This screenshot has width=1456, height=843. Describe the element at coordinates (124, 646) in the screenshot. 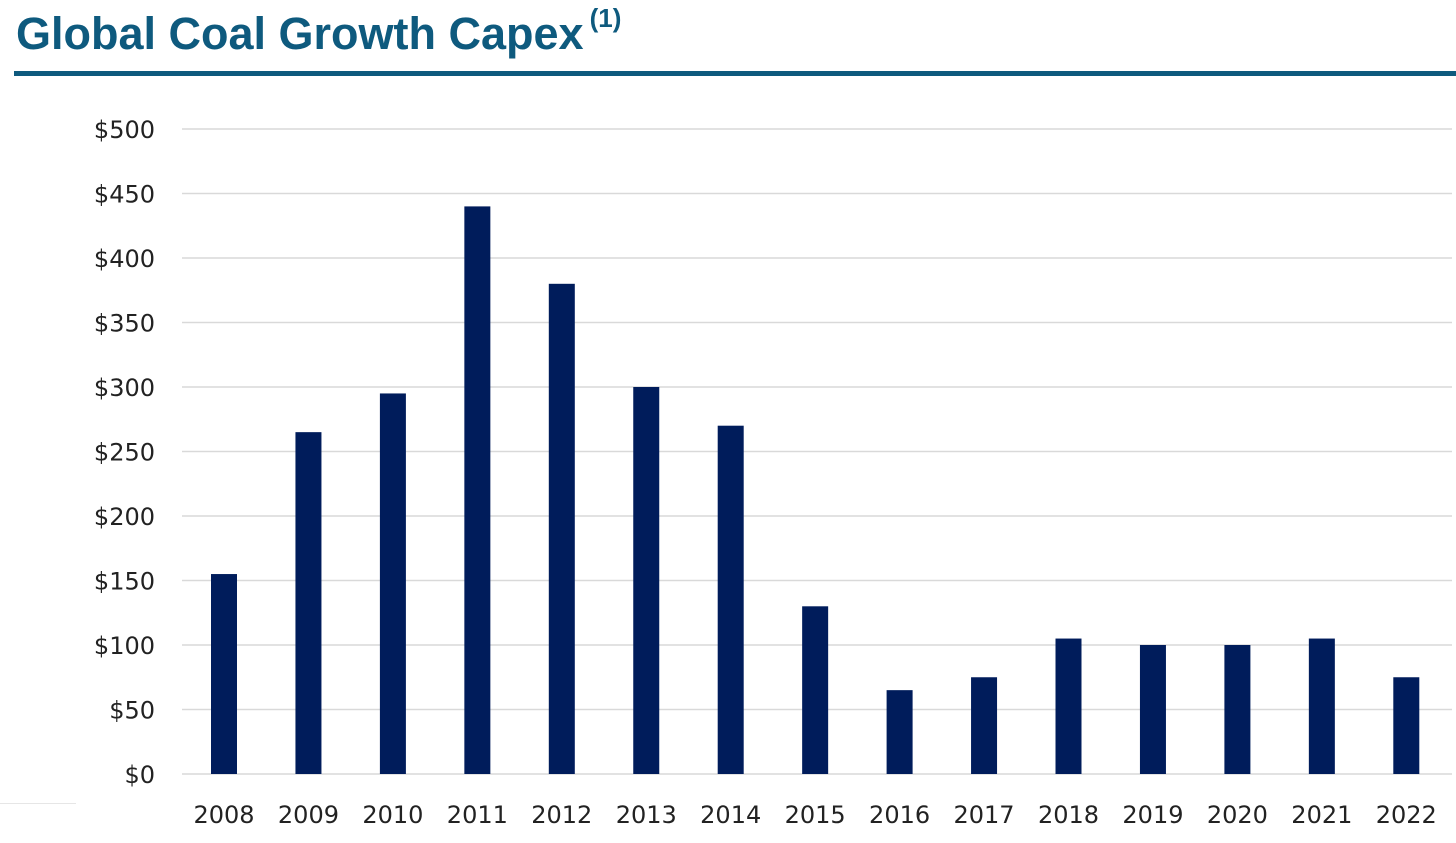

I see `y-tick-label: $100` at that location.